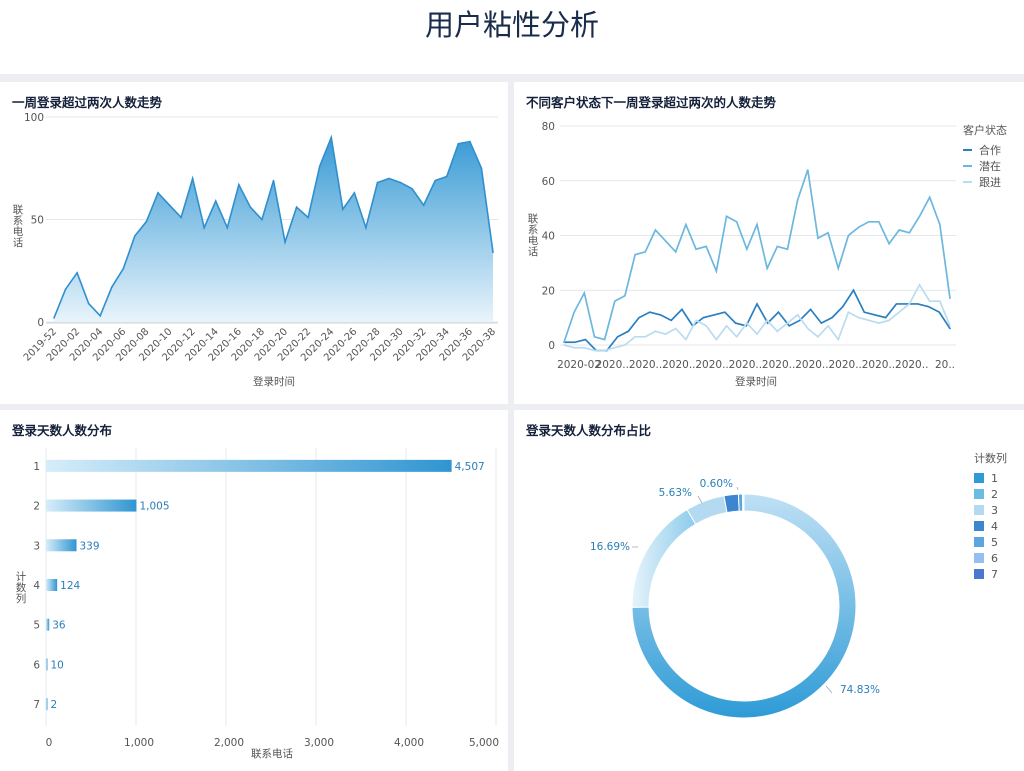 The width and height of the screenshot is (1024, 771). What do you see at coordinates (990, 478) in the screenshot?
I see `legend-item: 1` at bounding box center [990, 478].